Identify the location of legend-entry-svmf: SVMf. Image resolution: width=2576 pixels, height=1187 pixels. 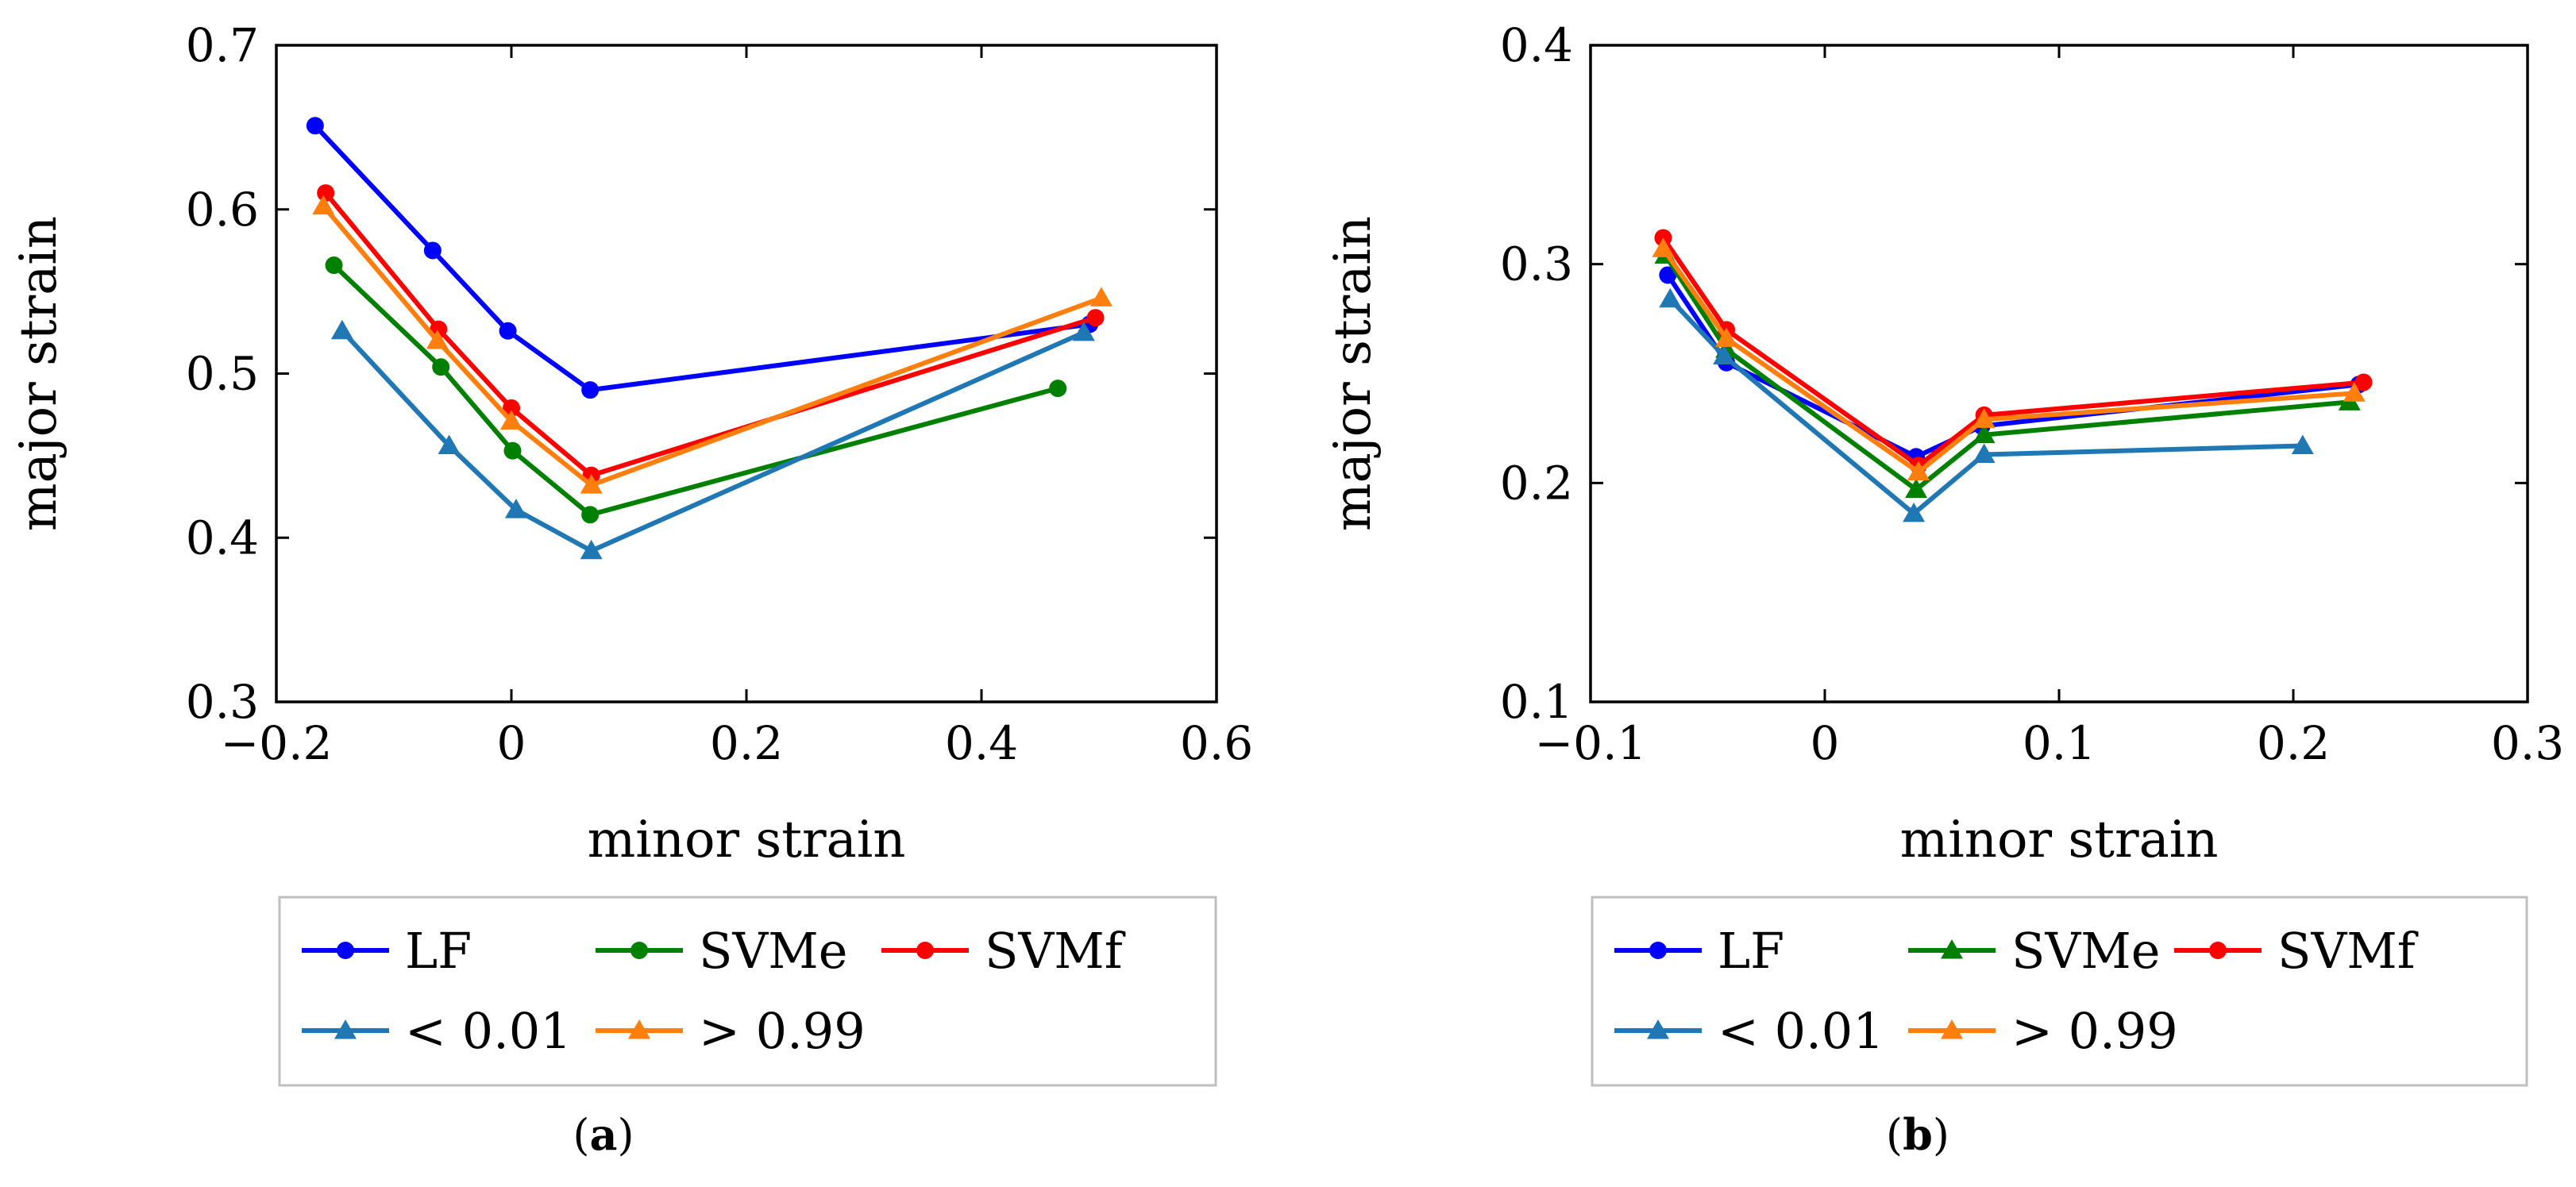
(1003, 951).